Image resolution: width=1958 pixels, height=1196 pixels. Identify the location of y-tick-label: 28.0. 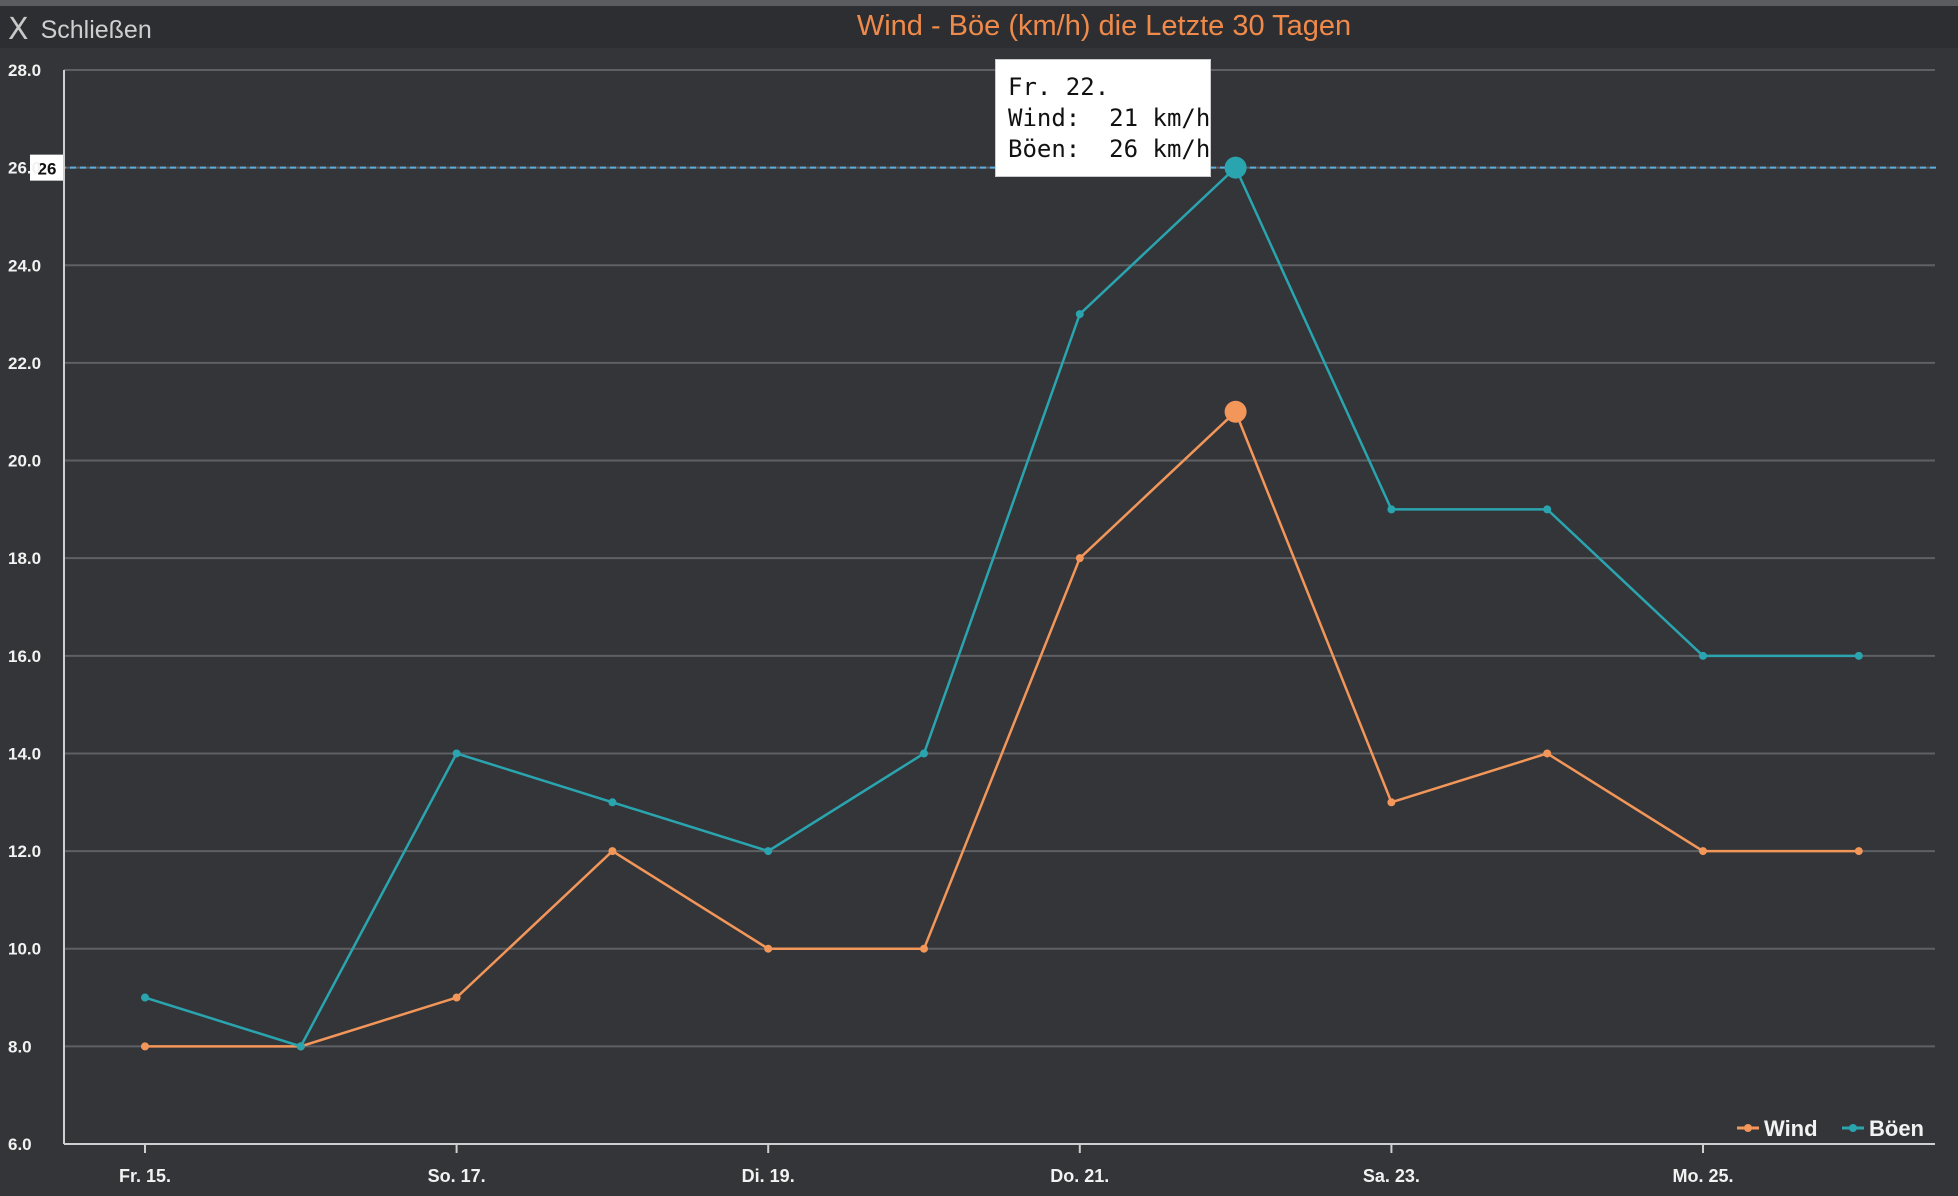
(24, 70).